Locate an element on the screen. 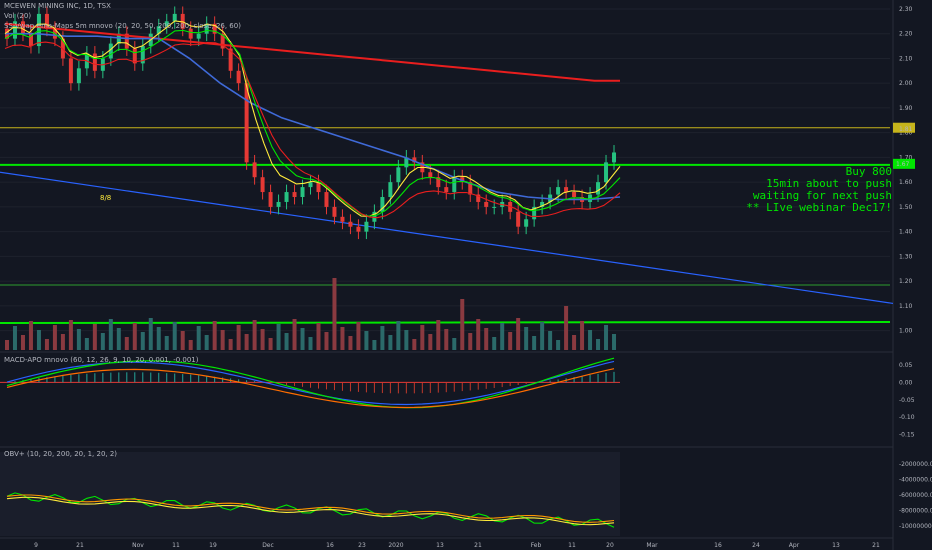 The height and width of the screenshot is (550, 932). price-tick-label: 1.90 is located at coordinates (906, 108).